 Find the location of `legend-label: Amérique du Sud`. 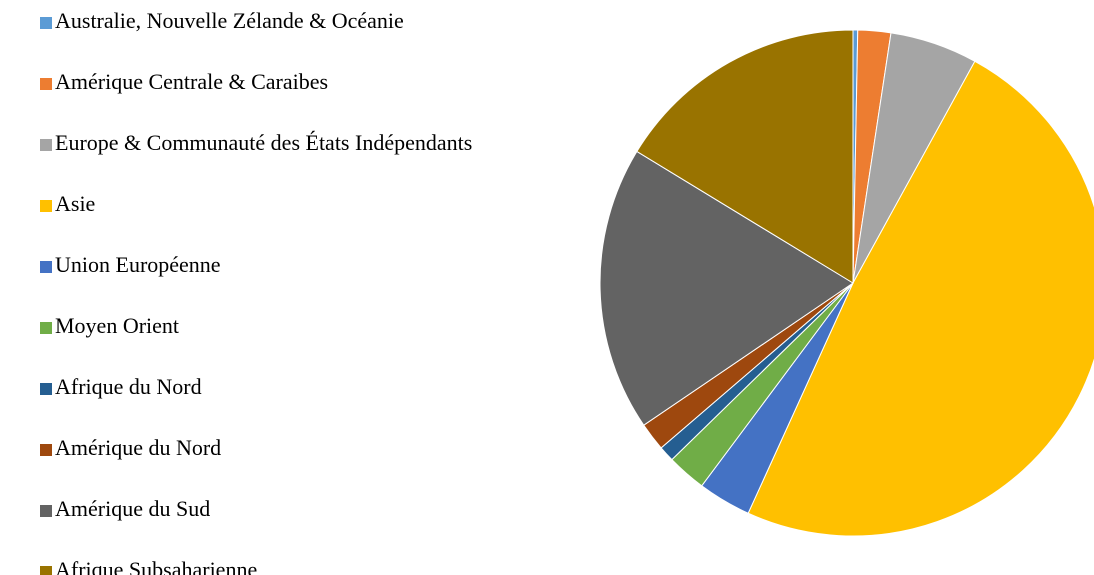

legend-label: Amérique du Sud is located at coordinates (132, 508).